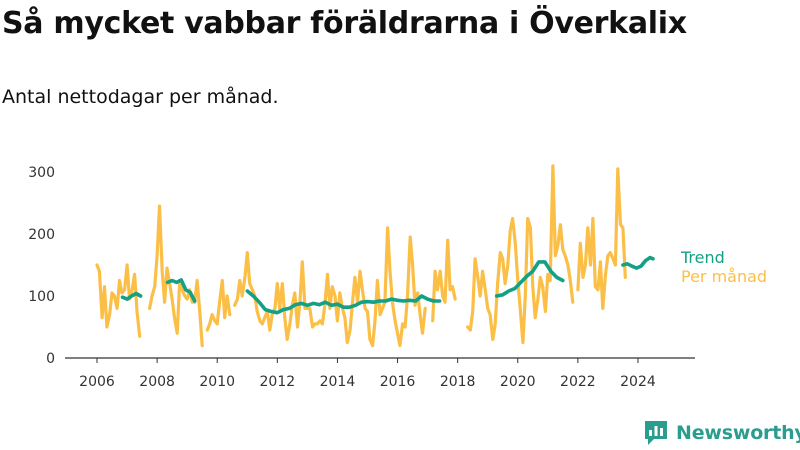 Image resolution: width=800 pixels, height=450 pixels. I want to click on x-axis: 2006 2008 2010 2012 2014 2016 2018 2020 2022 2024, so click(380, 373).